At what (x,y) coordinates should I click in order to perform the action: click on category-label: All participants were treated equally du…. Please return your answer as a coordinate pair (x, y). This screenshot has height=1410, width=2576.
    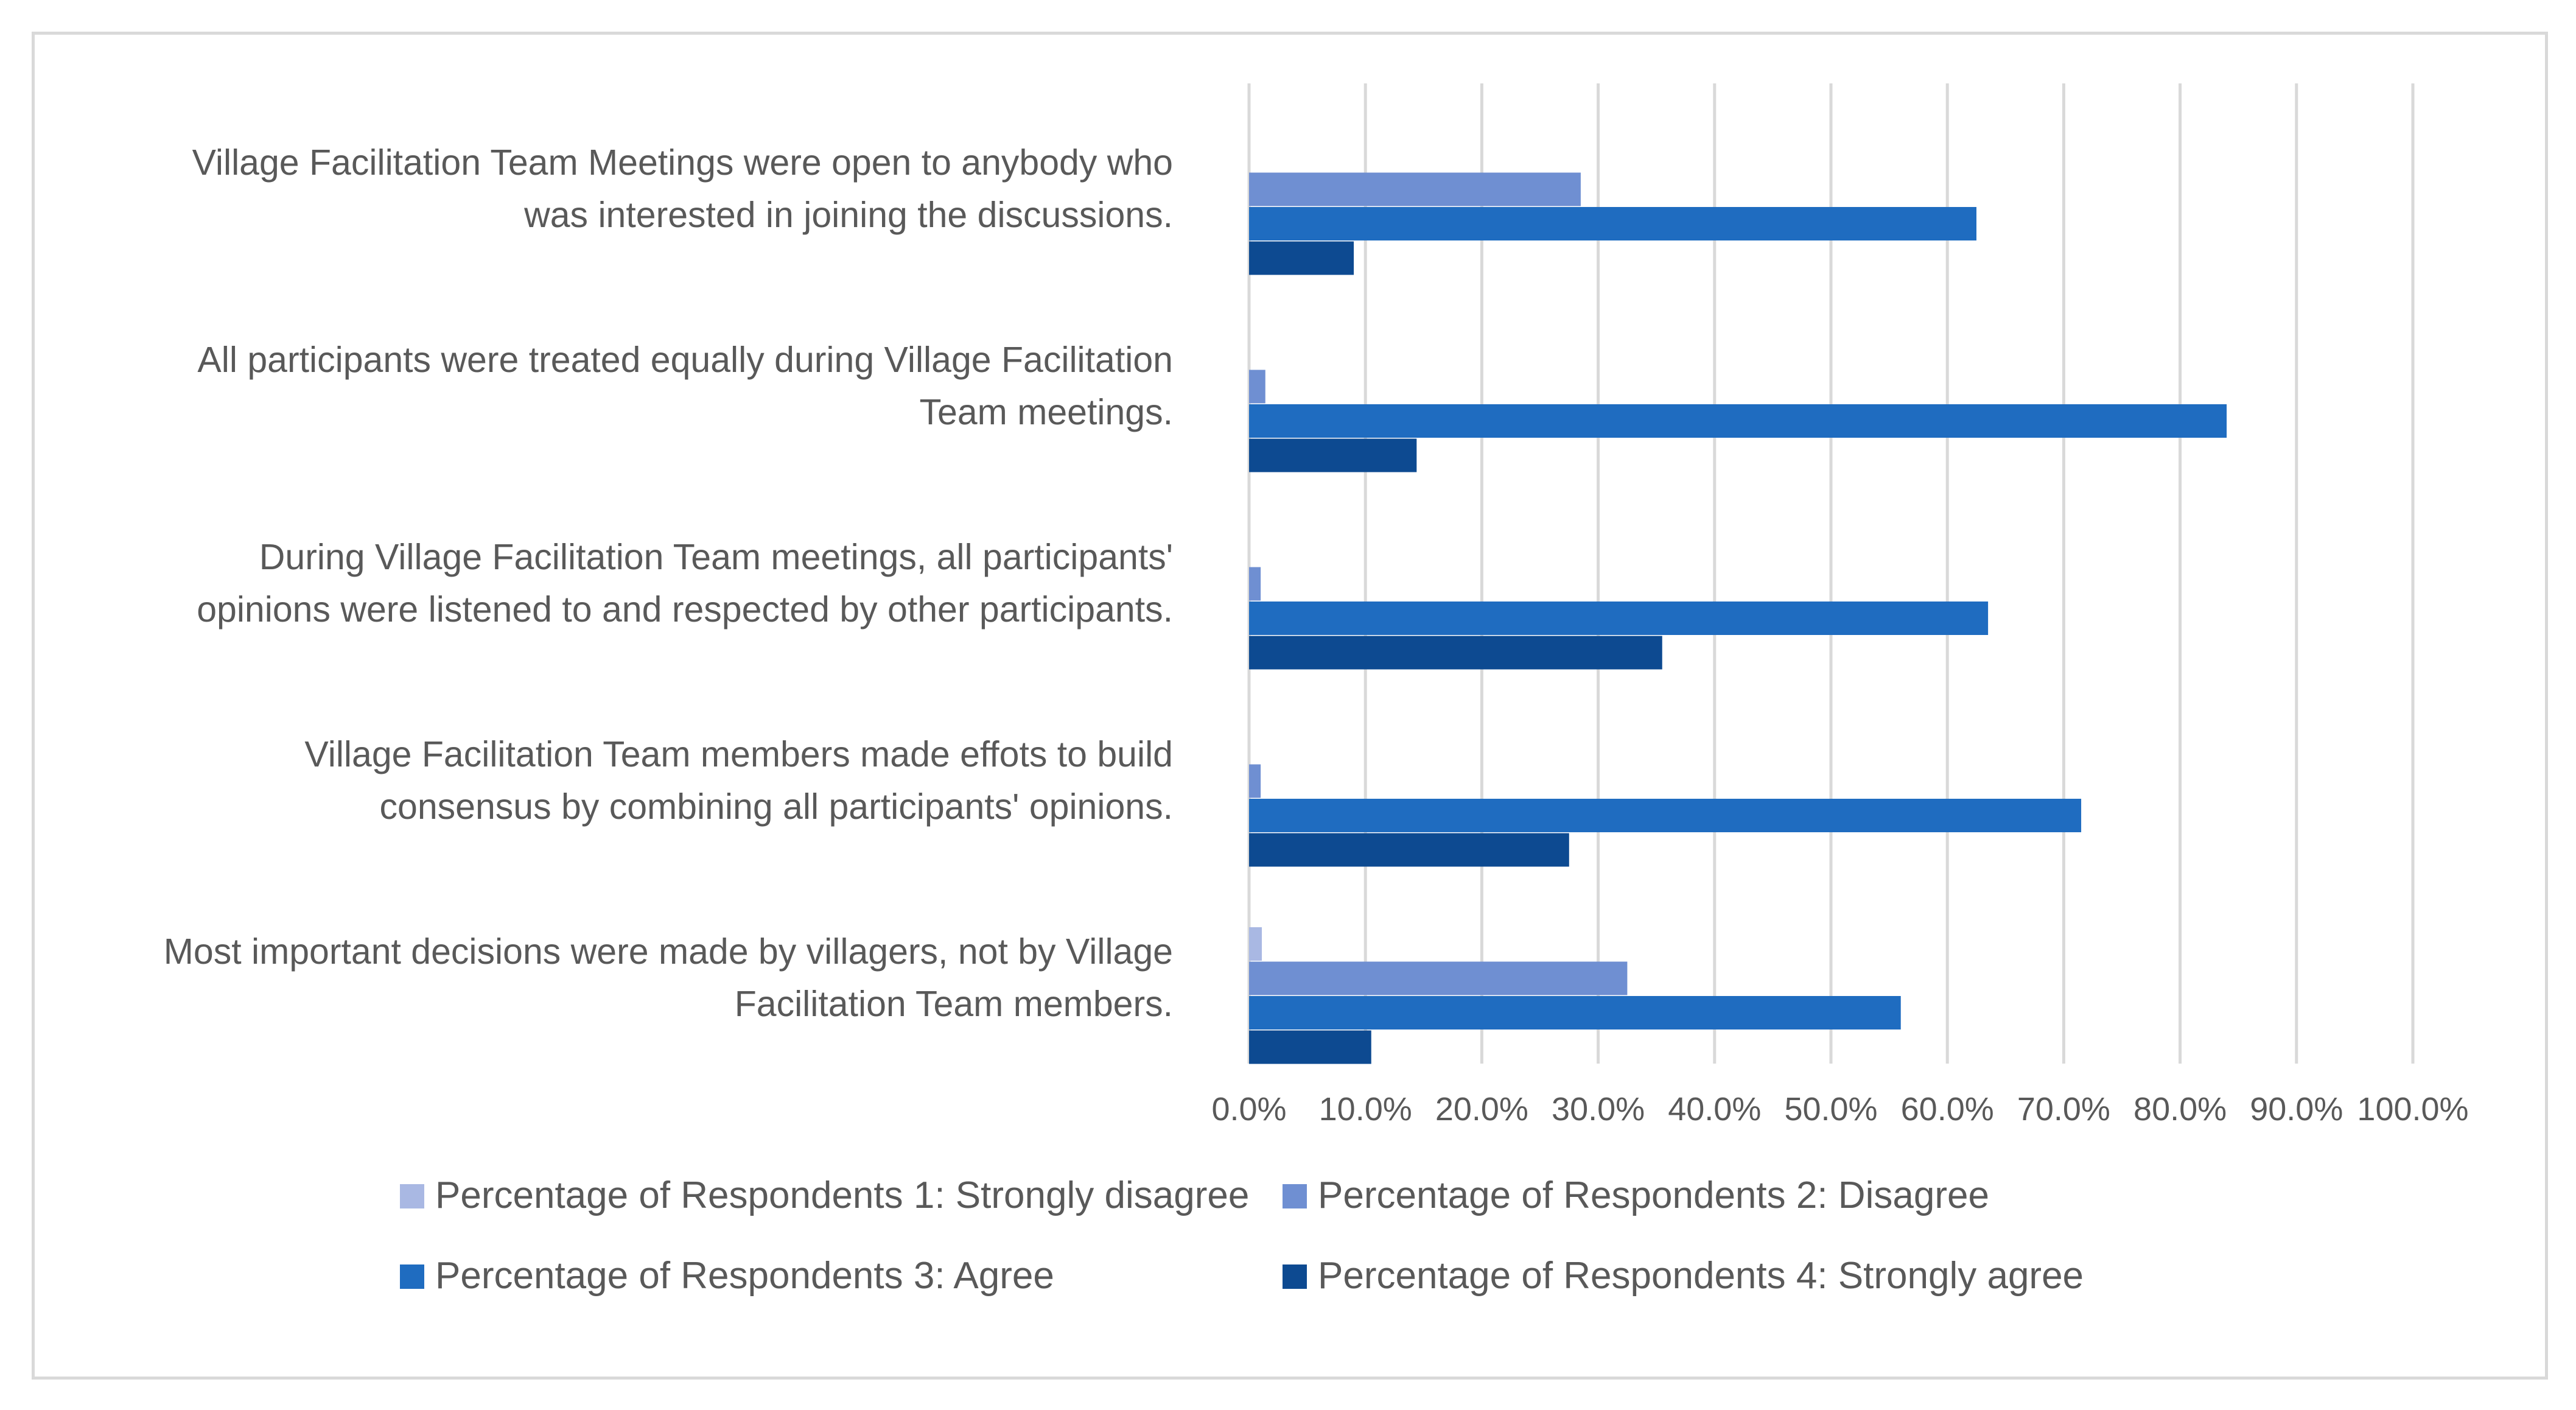
    Looking at the image, I should click on (685, 360).